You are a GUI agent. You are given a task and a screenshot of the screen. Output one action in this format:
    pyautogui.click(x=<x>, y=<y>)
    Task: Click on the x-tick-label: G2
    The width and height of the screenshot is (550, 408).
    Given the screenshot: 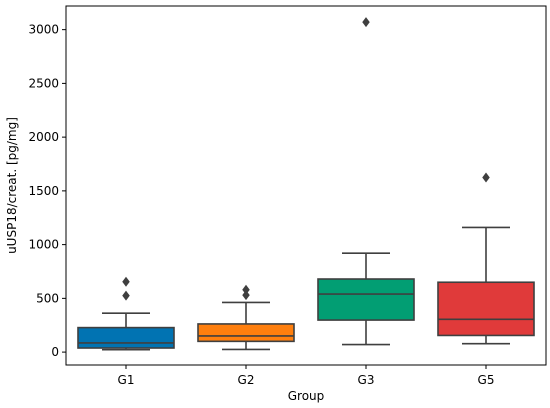 What is the action you would take?
    pyautogui.click(x=246, y=380)
    